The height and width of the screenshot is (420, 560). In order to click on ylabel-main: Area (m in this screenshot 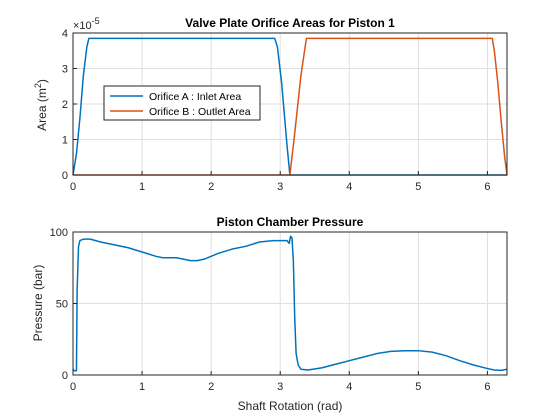, I will do `click(42, 109)`.